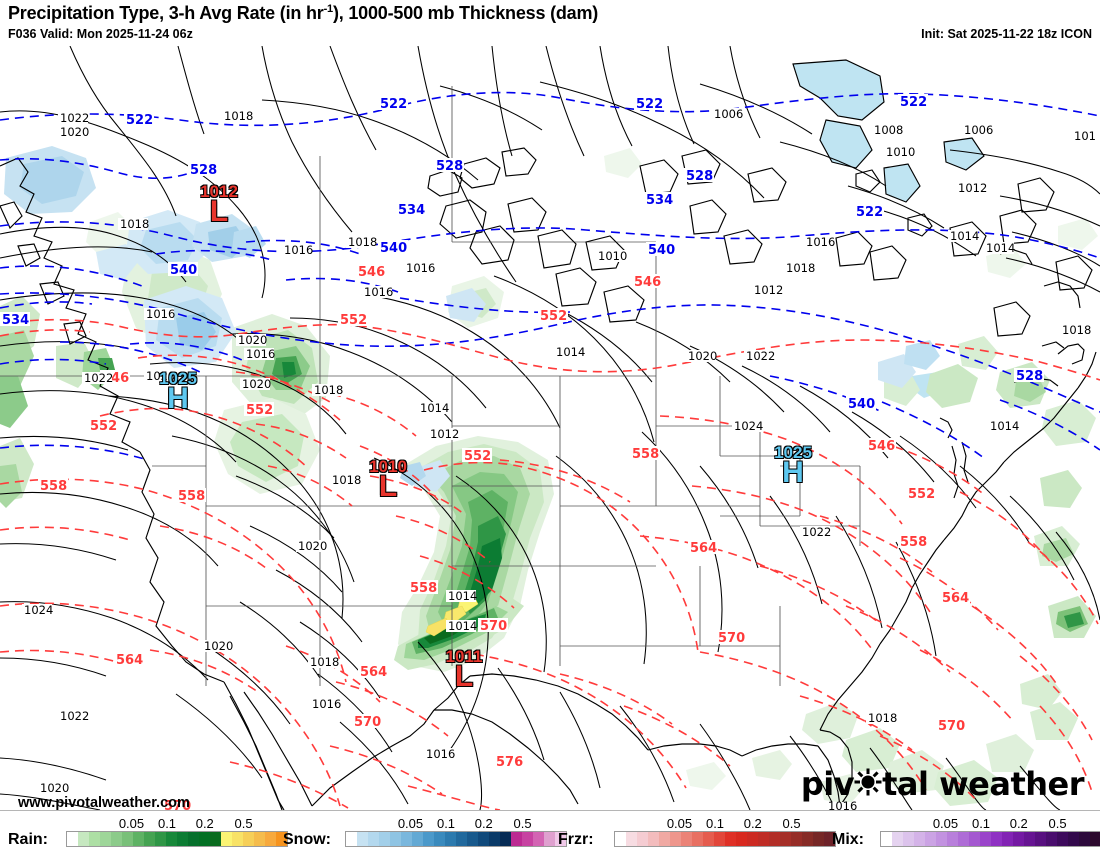 This screenshot has width=1100, height=851. I want to click on svg-text: 546, so click(881, 446).